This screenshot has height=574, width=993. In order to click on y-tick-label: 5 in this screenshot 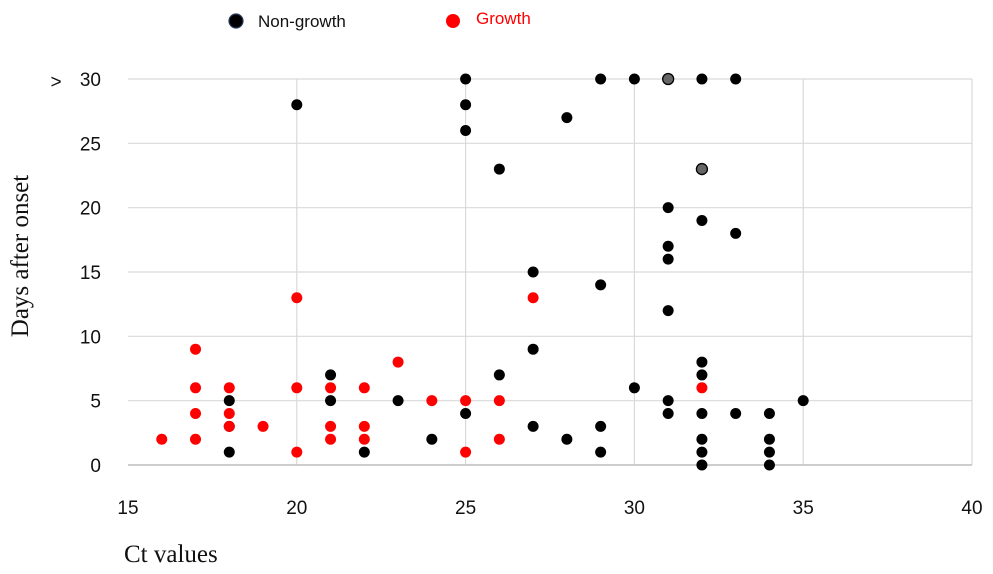, I will do `click(95, 402)`.